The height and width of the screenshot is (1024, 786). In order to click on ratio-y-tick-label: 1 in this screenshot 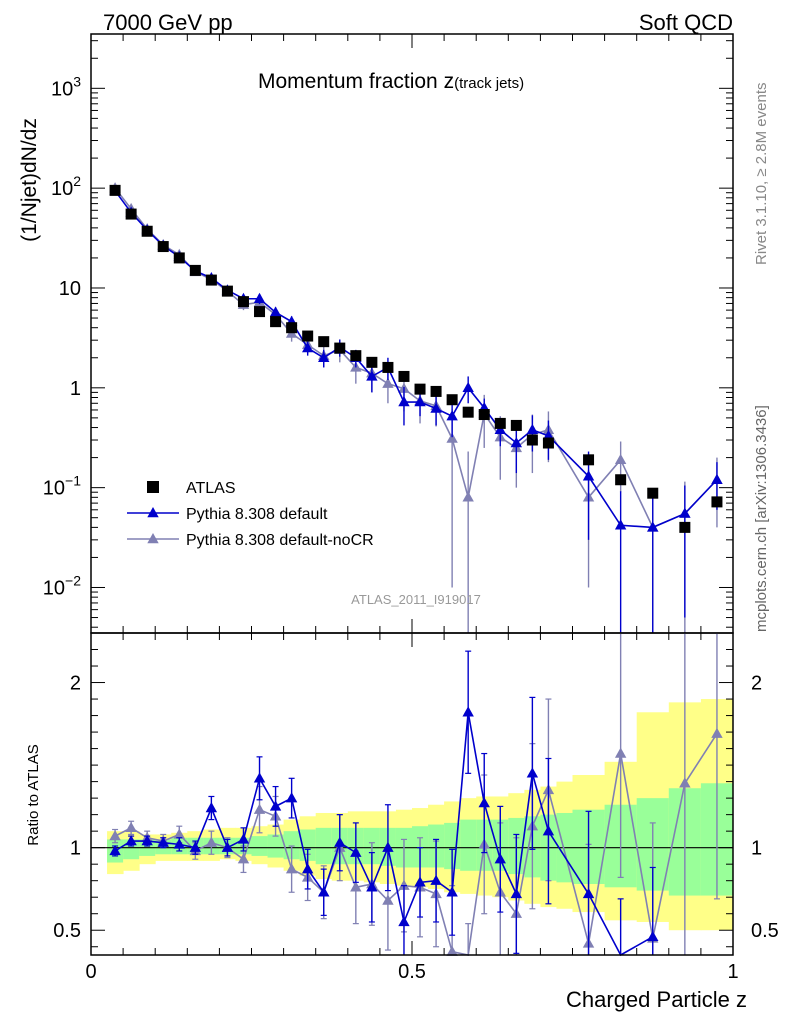, I will do `click(75, 849)`.